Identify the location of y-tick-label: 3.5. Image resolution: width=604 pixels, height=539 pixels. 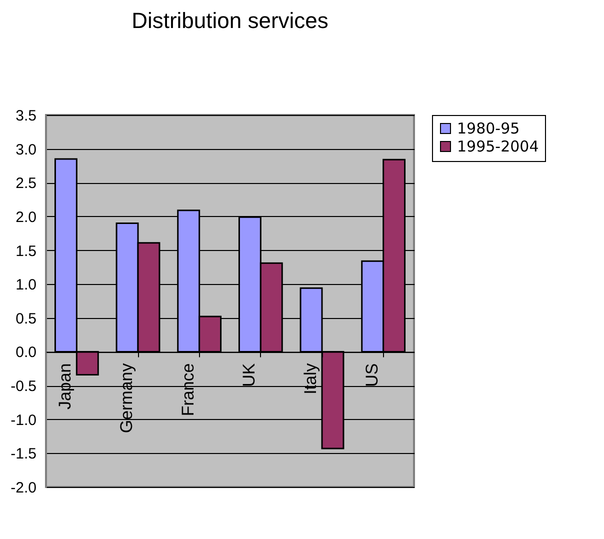
(26, 116).